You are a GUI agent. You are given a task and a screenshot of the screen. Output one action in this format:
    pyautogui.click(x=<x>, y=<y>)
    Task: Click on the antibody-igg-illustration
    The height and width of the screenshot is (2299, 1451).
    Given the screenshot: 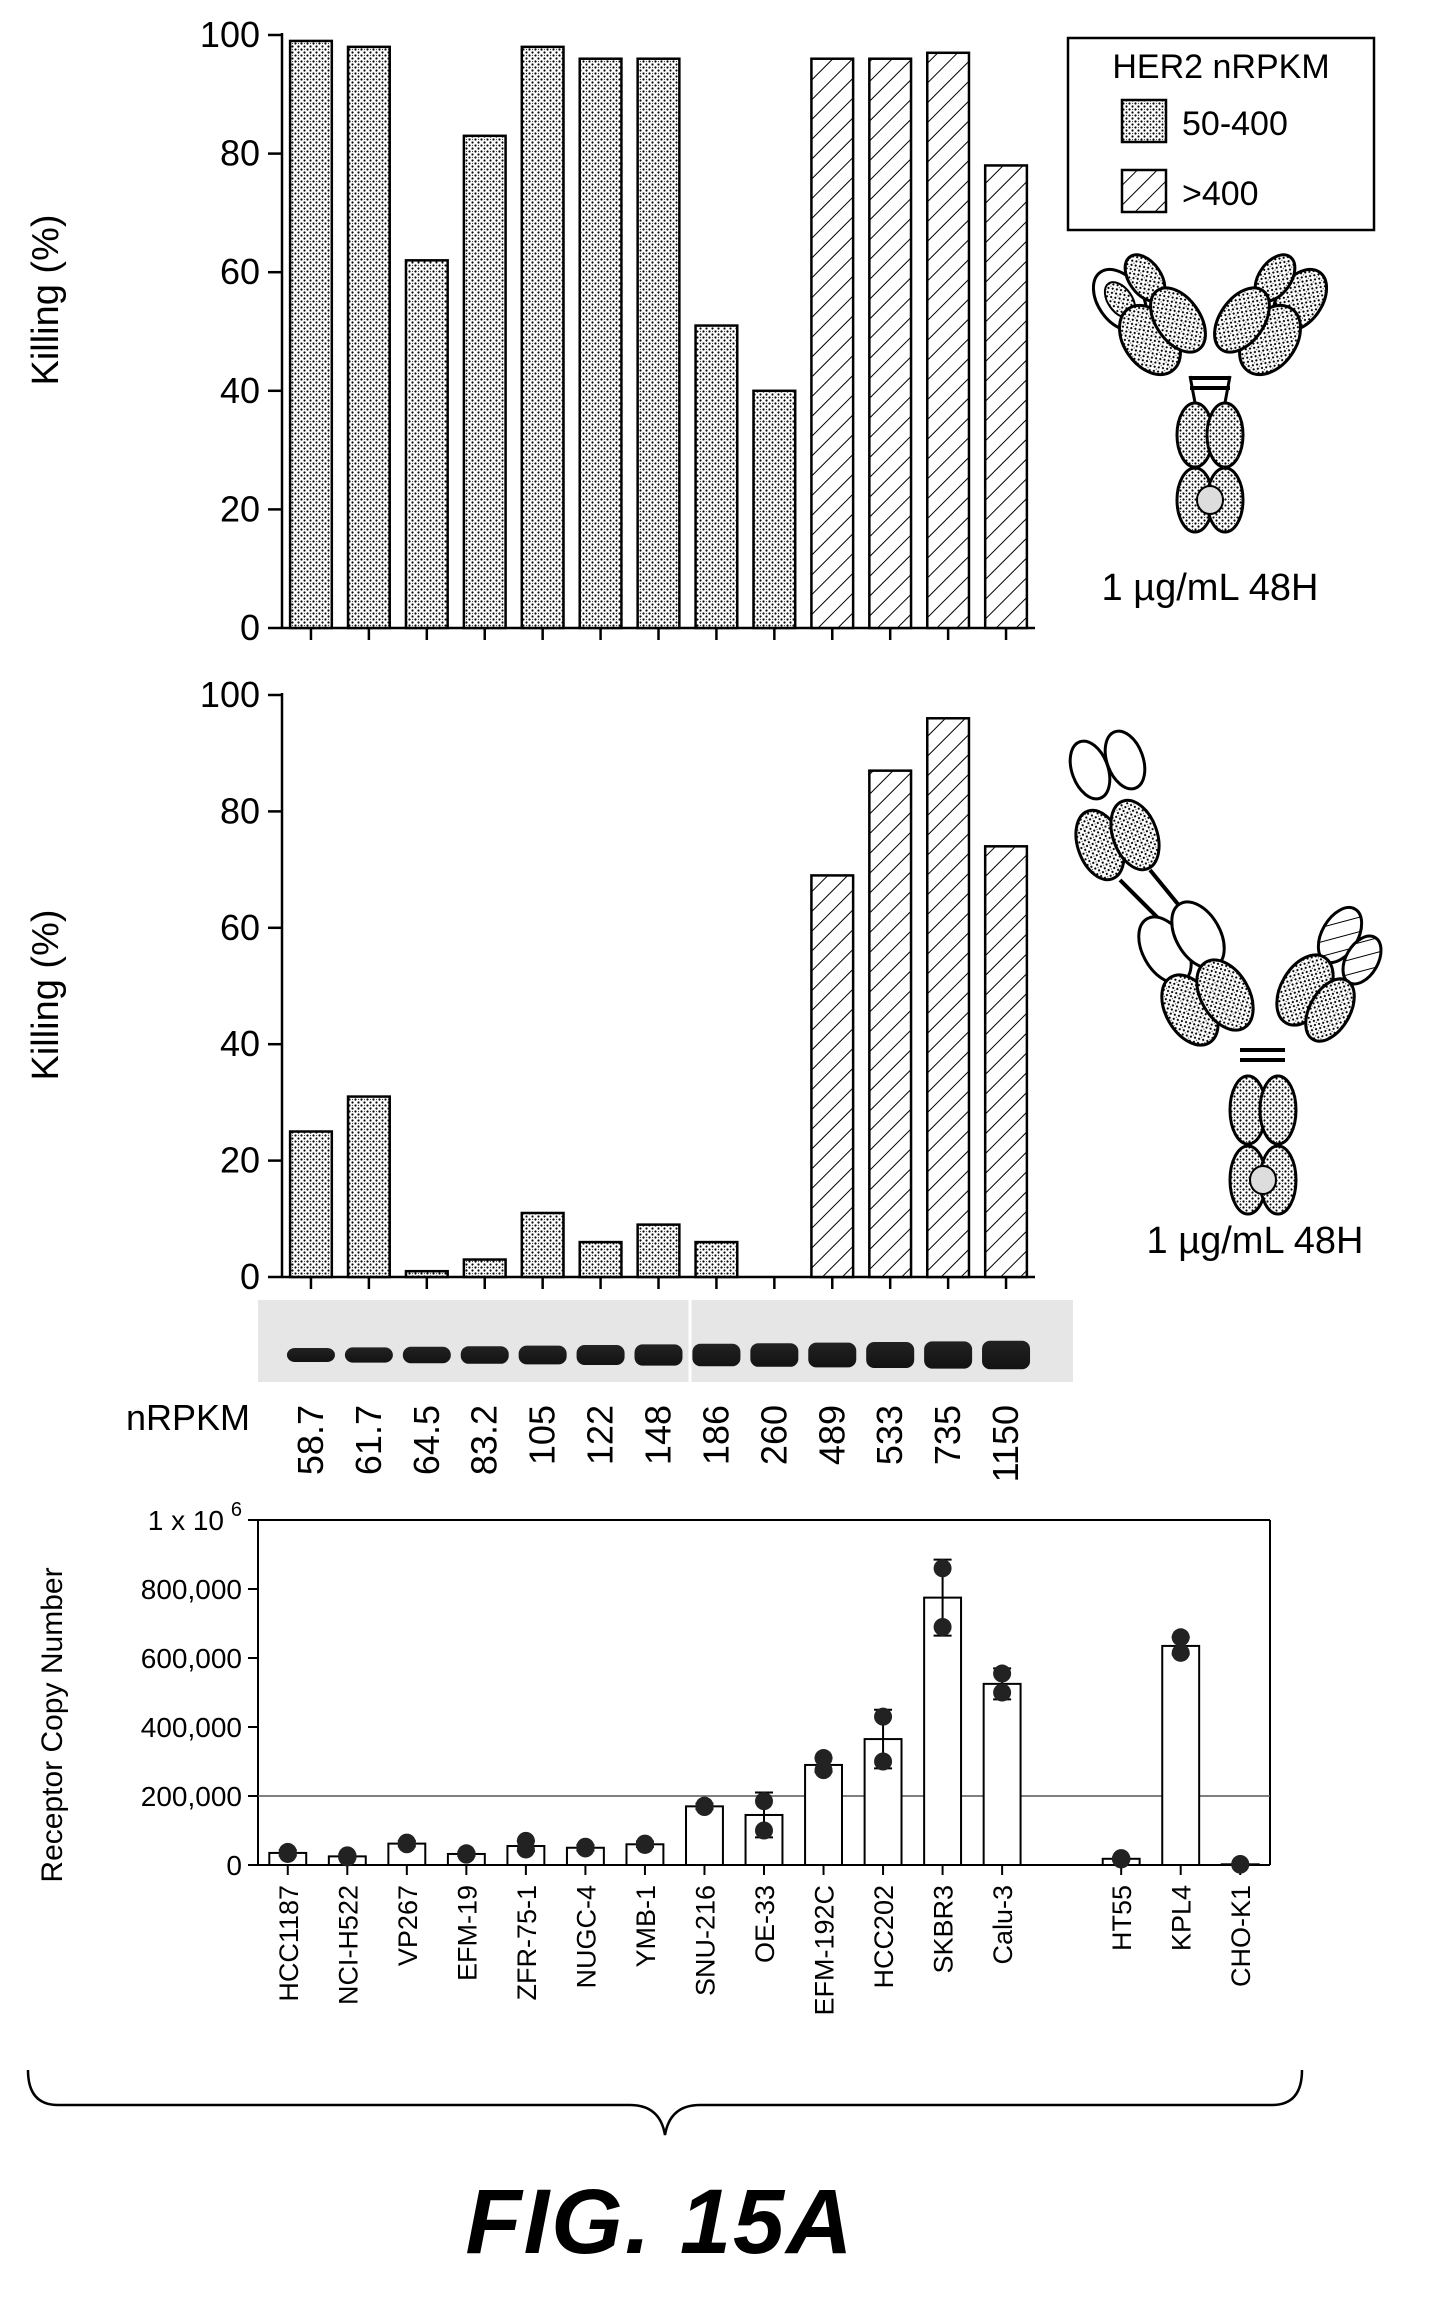 What is the action you would take?
    pyautogui.click(x=1210, y=393)
    